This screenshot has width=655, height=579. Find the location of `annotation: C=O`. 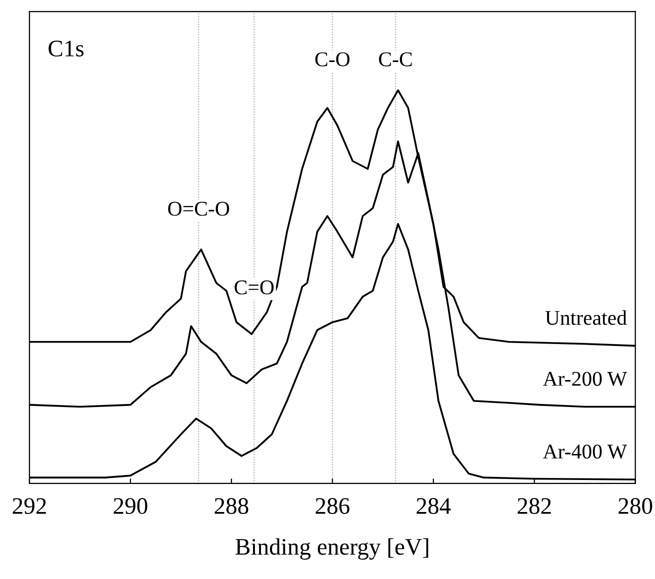

annotation: C=O is located at coordinates (254, 287).